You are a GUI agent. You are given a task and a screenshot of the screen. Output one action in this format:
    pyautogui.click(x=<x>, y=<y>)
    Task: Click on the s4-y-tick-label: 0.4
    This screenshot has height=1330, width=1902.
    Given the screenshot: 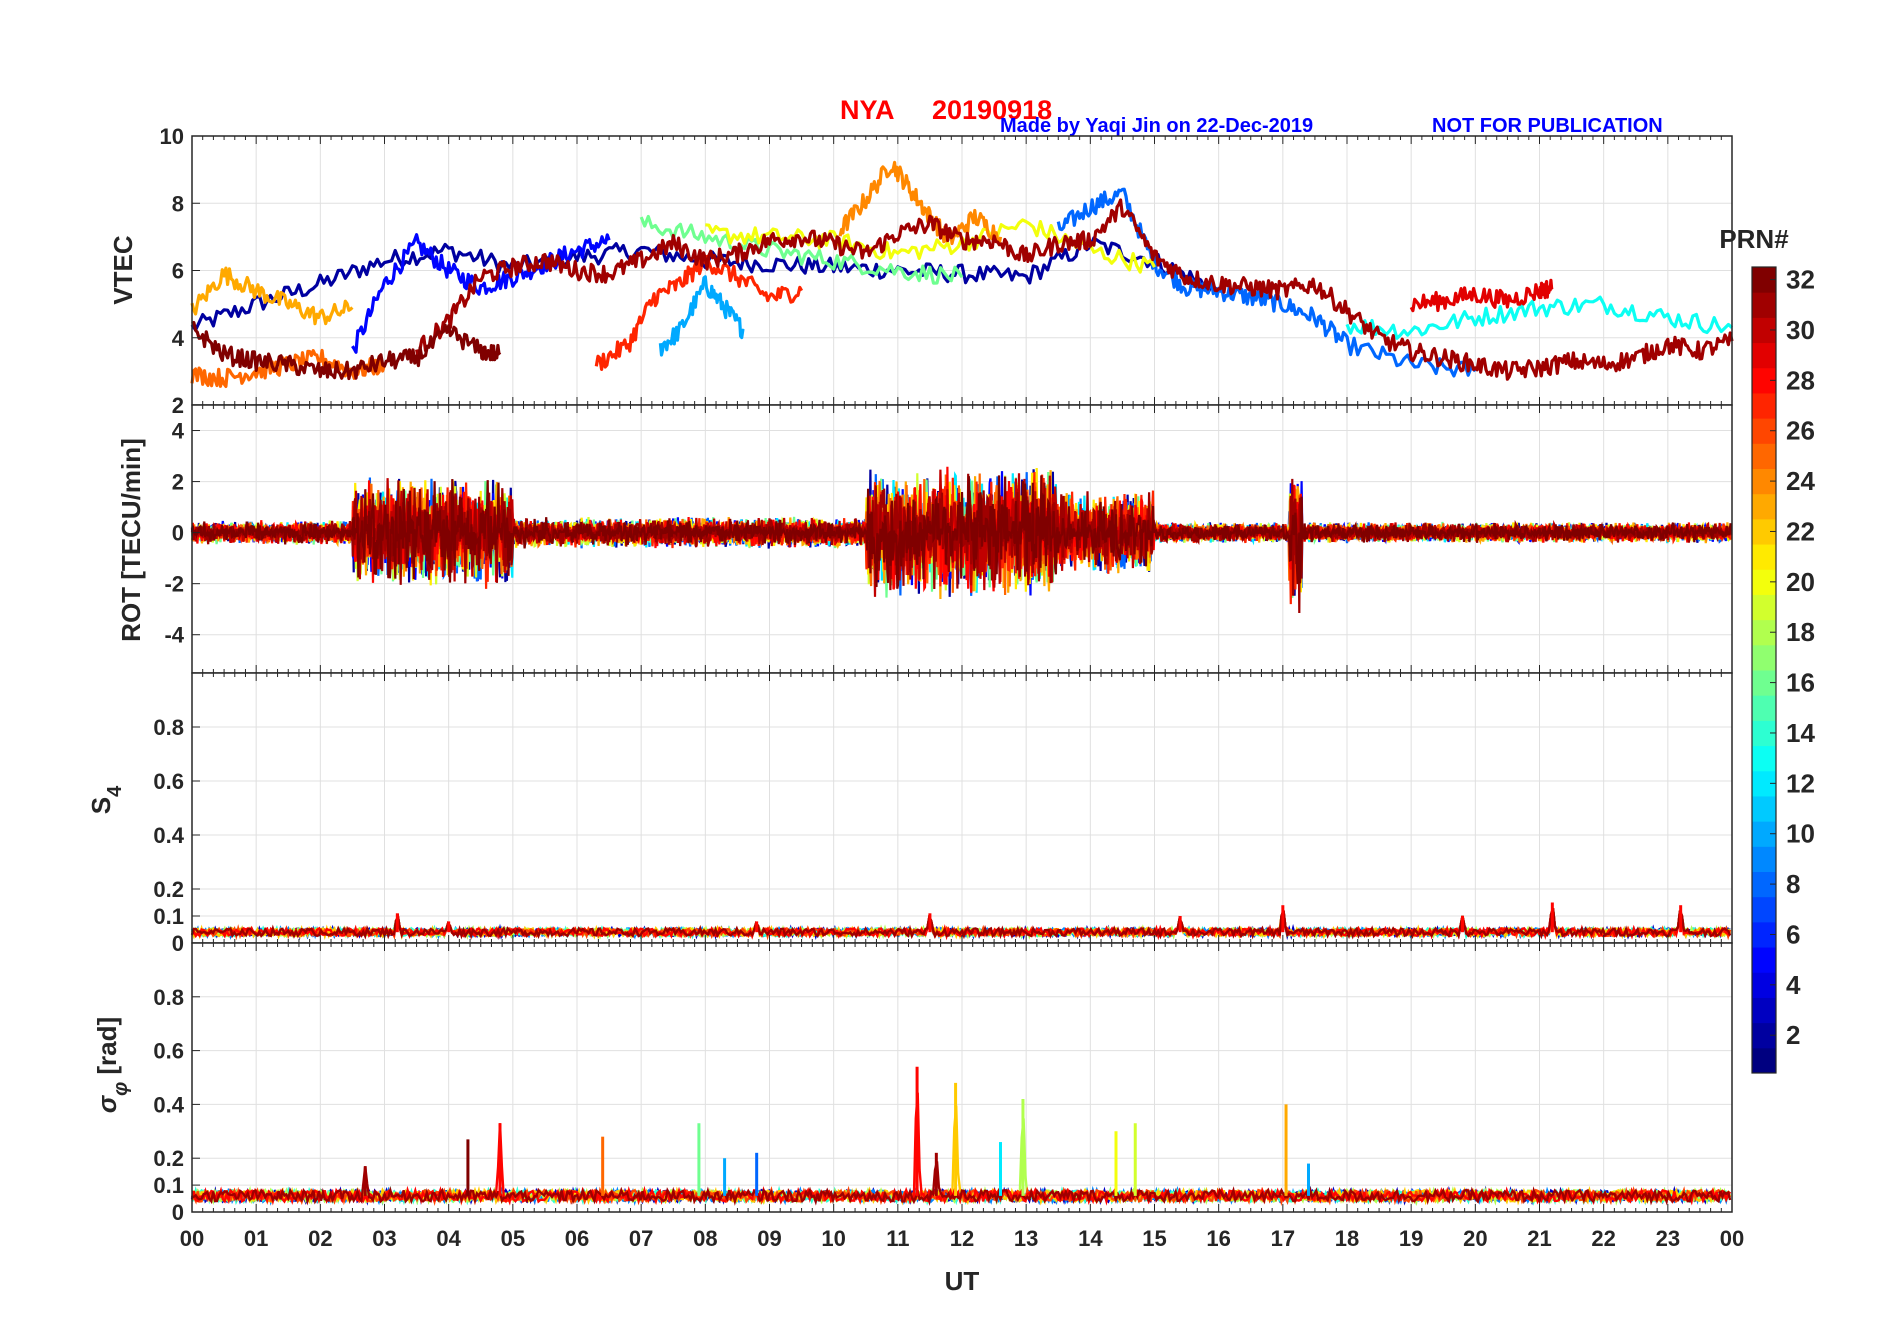 What is the action you would take?
    pyautogui.click(x=168, y=835)
    